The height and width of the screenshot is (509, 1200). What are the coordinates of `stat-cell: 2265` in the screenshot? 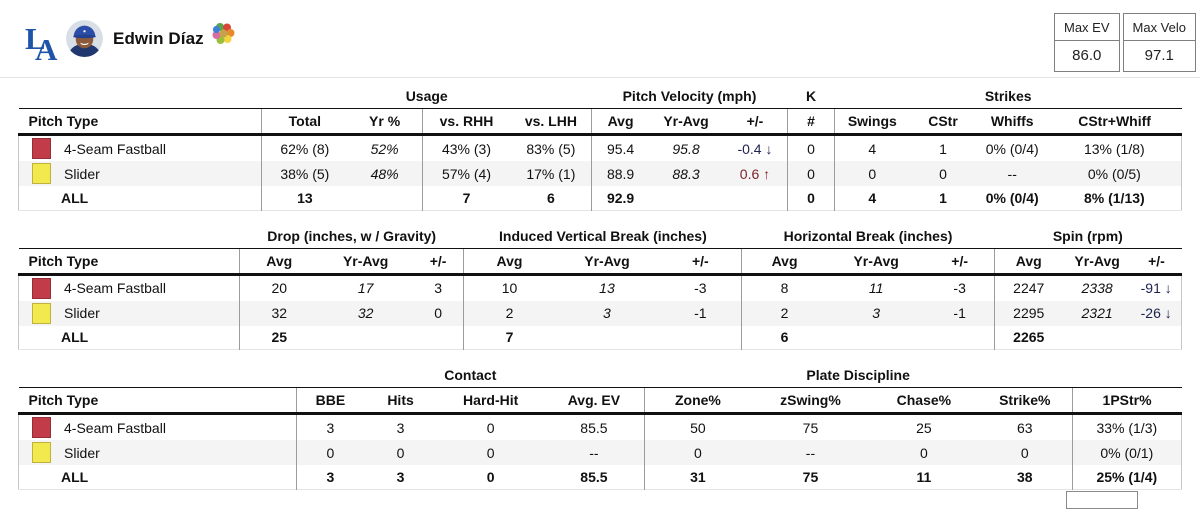 It's located at (1028, 337).